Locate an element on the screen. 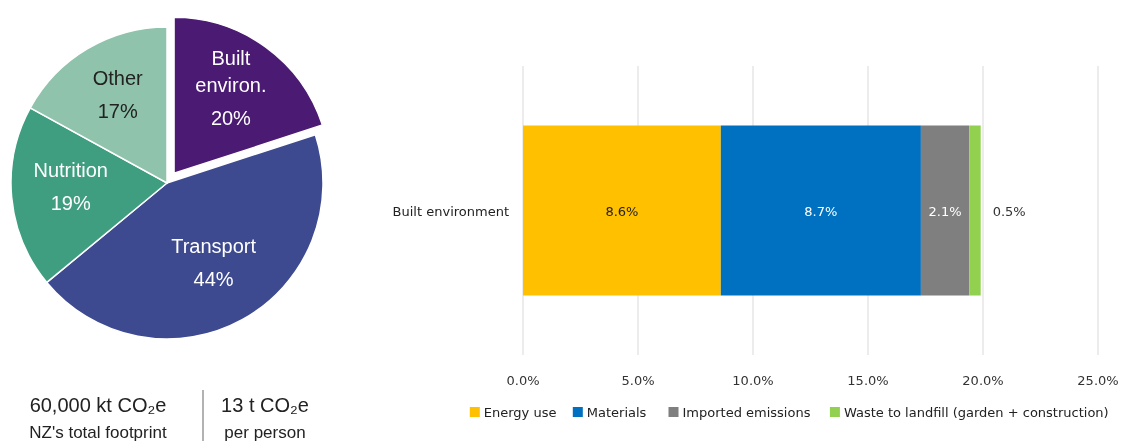  slice-label: Nutrition is located at coordinates (70, 170).